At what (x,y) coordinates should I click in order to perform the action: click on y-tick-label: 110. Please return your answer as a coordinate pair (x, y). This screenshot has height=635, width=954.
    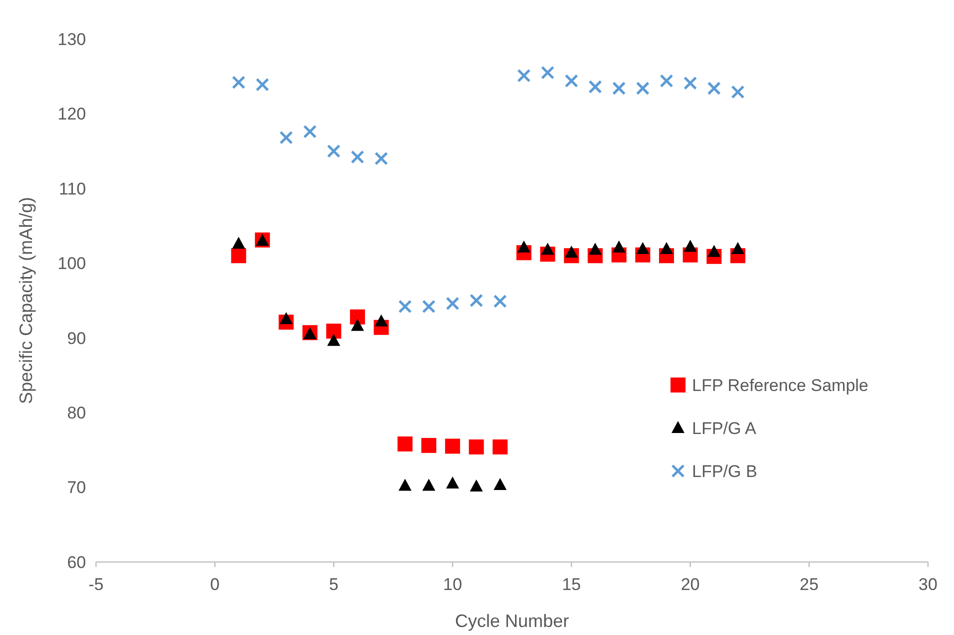
    Looking at the image, I should click on (72, 188).